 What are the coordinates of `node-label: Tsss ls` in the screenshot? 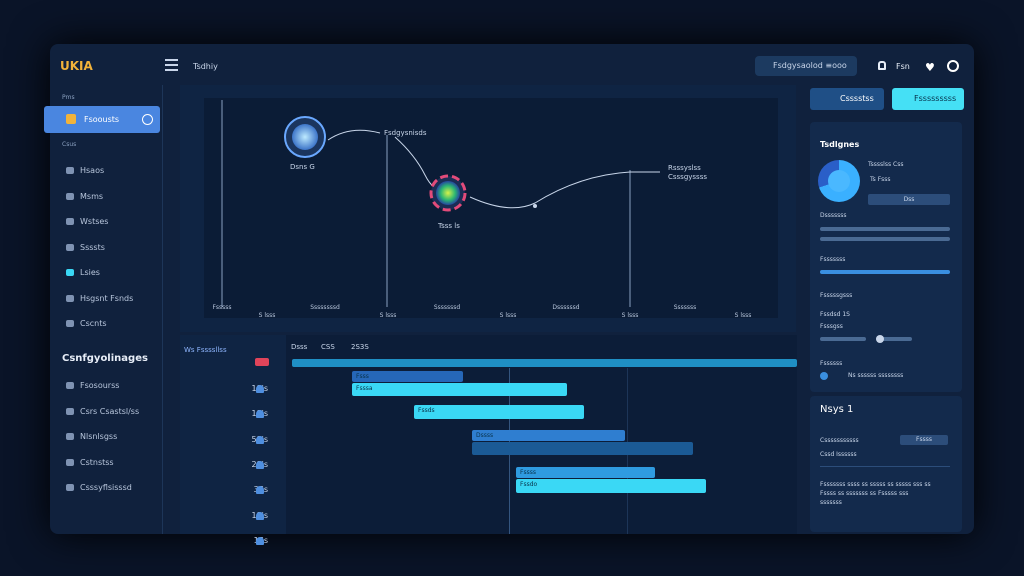 It's located at (449, 226).